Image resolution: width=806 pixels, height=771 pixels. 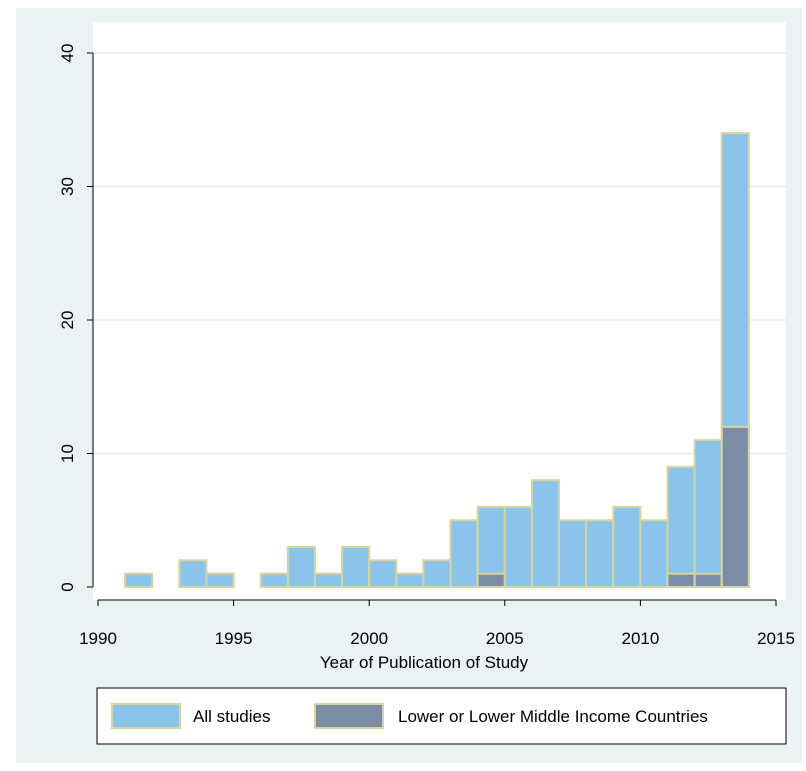 What do you see at coordinates (383, 573) in the screenshot?
I see `bar-all-studies-2000` at bounding box center [383, 573].